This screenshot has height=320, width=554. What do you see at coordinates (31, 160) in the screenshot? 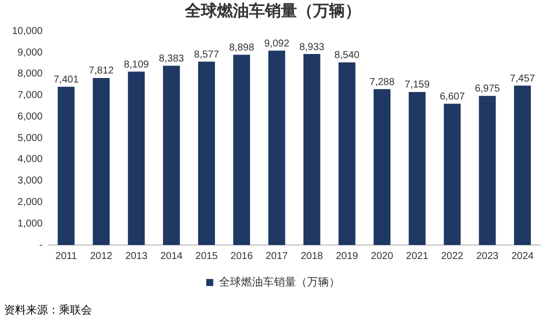
I see `y-tick-label: 4,000` at bounding box center [31, 160].